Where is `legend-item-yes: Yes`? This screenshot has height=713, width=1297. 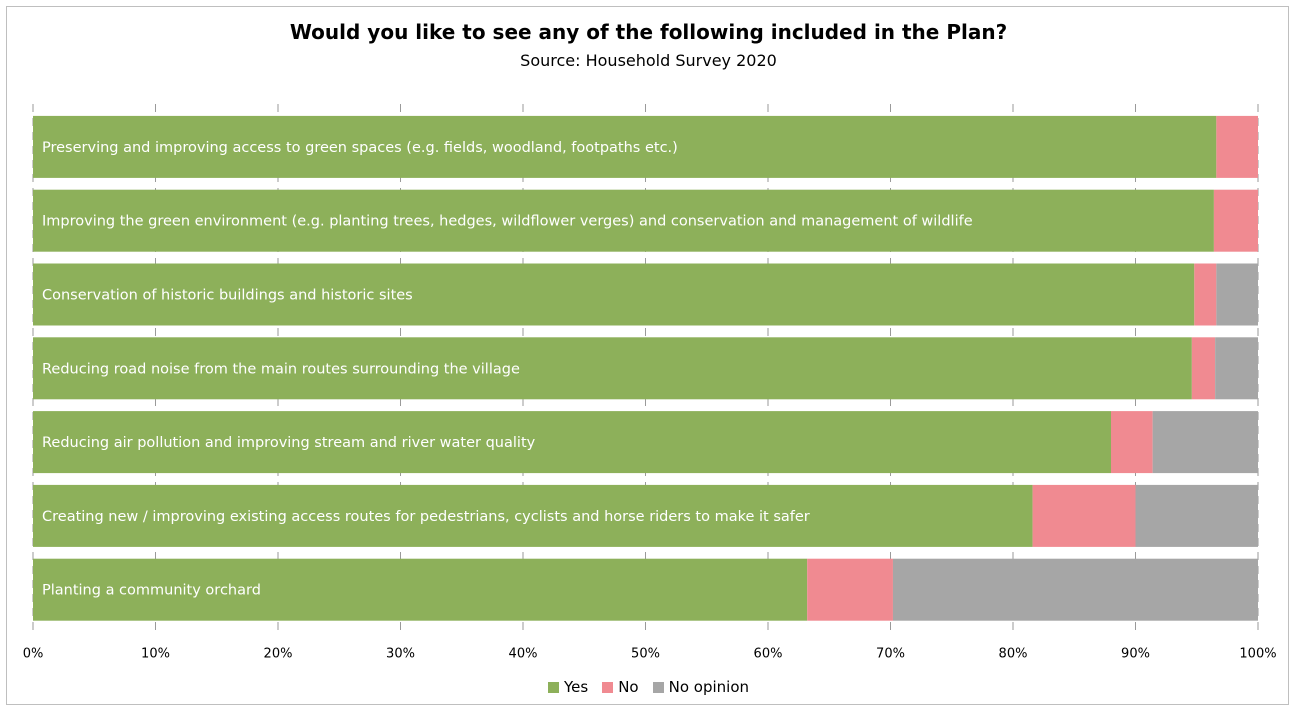
legend-item-yes: Yes is located at coordinates (568, 687).